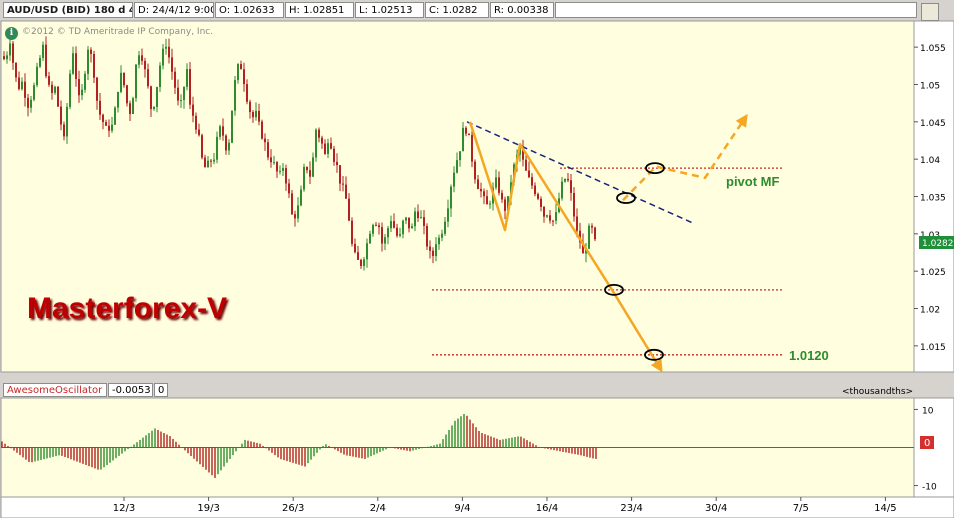 The image size is (954, 518). Describe the element at coordinates (631, 508) in the screenshot. I see `date-tick-label: 23/4` at that location.